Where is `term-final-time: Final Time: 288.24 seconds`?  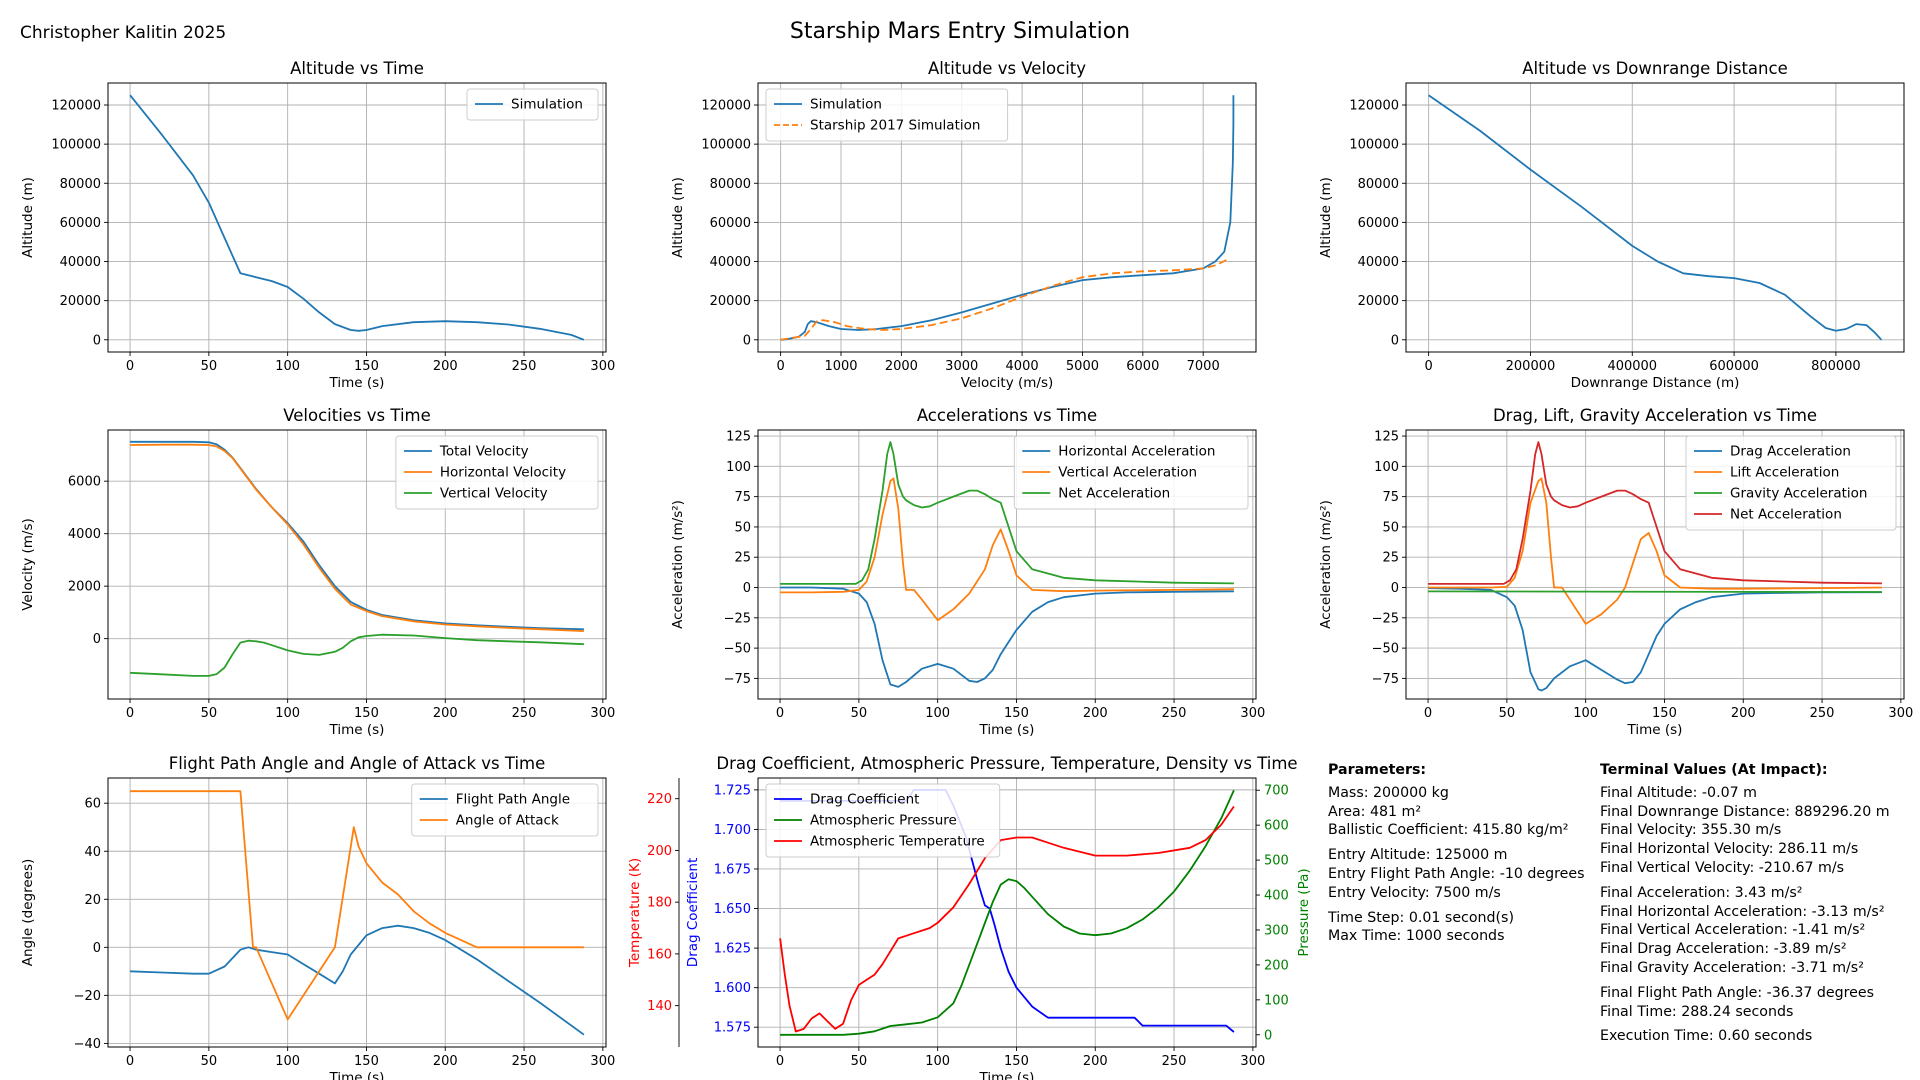
term-final-time: Final Time: 288.24 seconds is located at coordinates (1697, 1011).